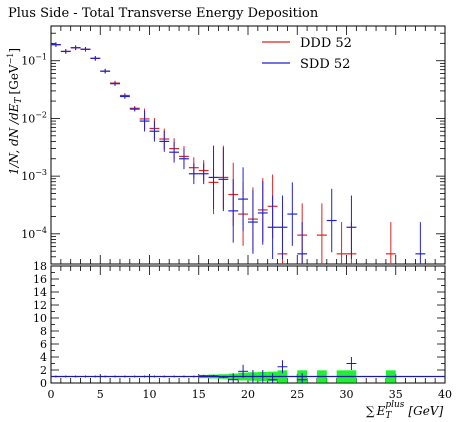 The width and height of the screenshot is (461, 422). Describe the element at coordinates (43, 383) in the screenshot. I see `ratio-y-tick-label: 0` at that location.